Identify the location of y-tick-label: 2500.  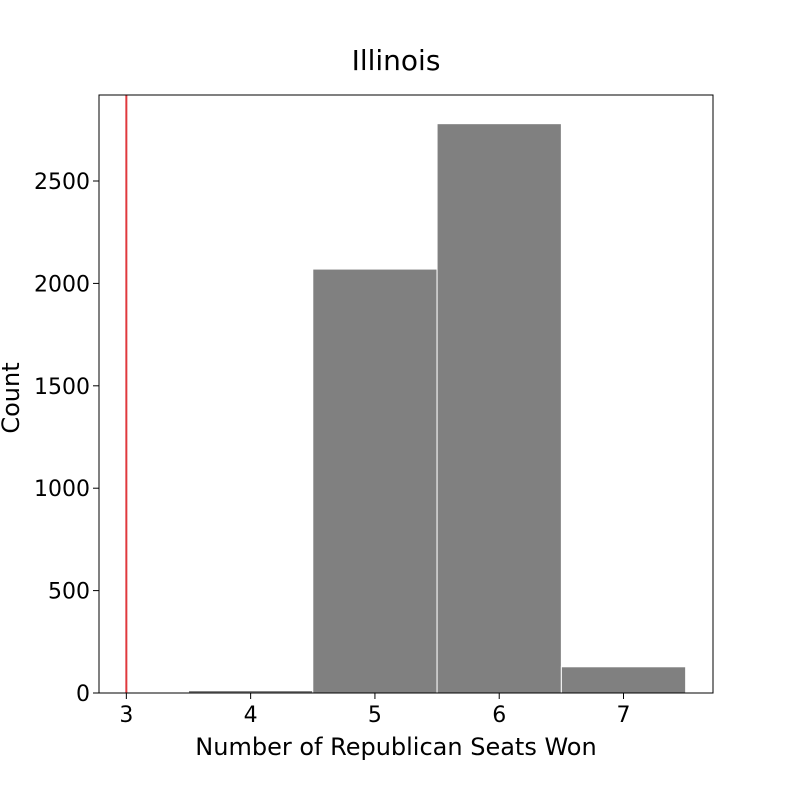
(62, 182).